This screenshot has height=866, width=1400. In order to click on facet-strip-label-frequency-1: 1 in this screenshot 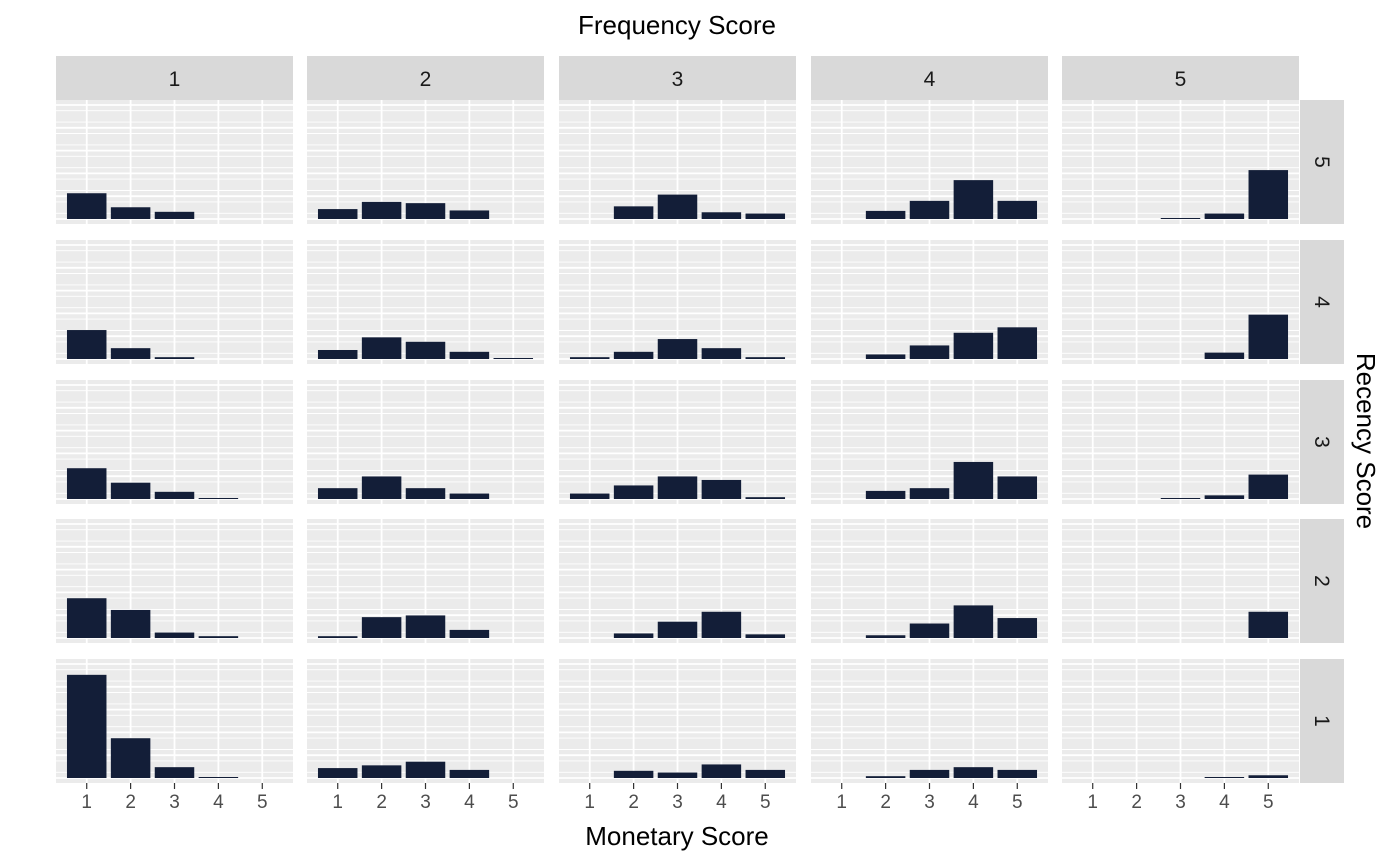, I will do `click(175, 79)`.